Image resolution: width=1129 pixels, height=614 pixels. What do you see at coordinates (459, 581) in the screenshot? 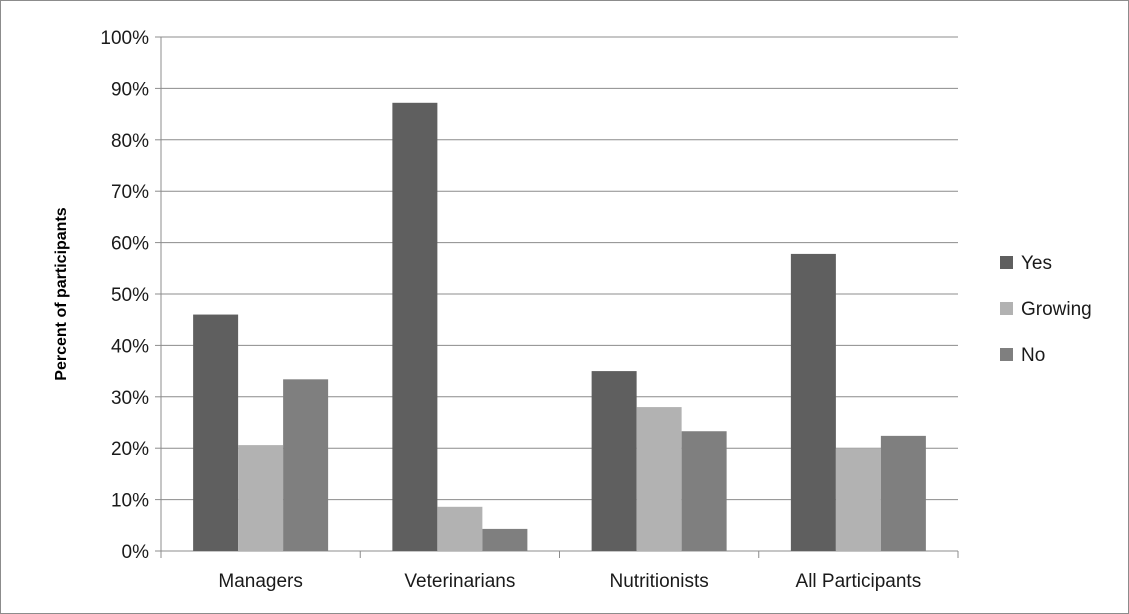
I see `category-label: Veterinarians` at bounding box center [459, 581].